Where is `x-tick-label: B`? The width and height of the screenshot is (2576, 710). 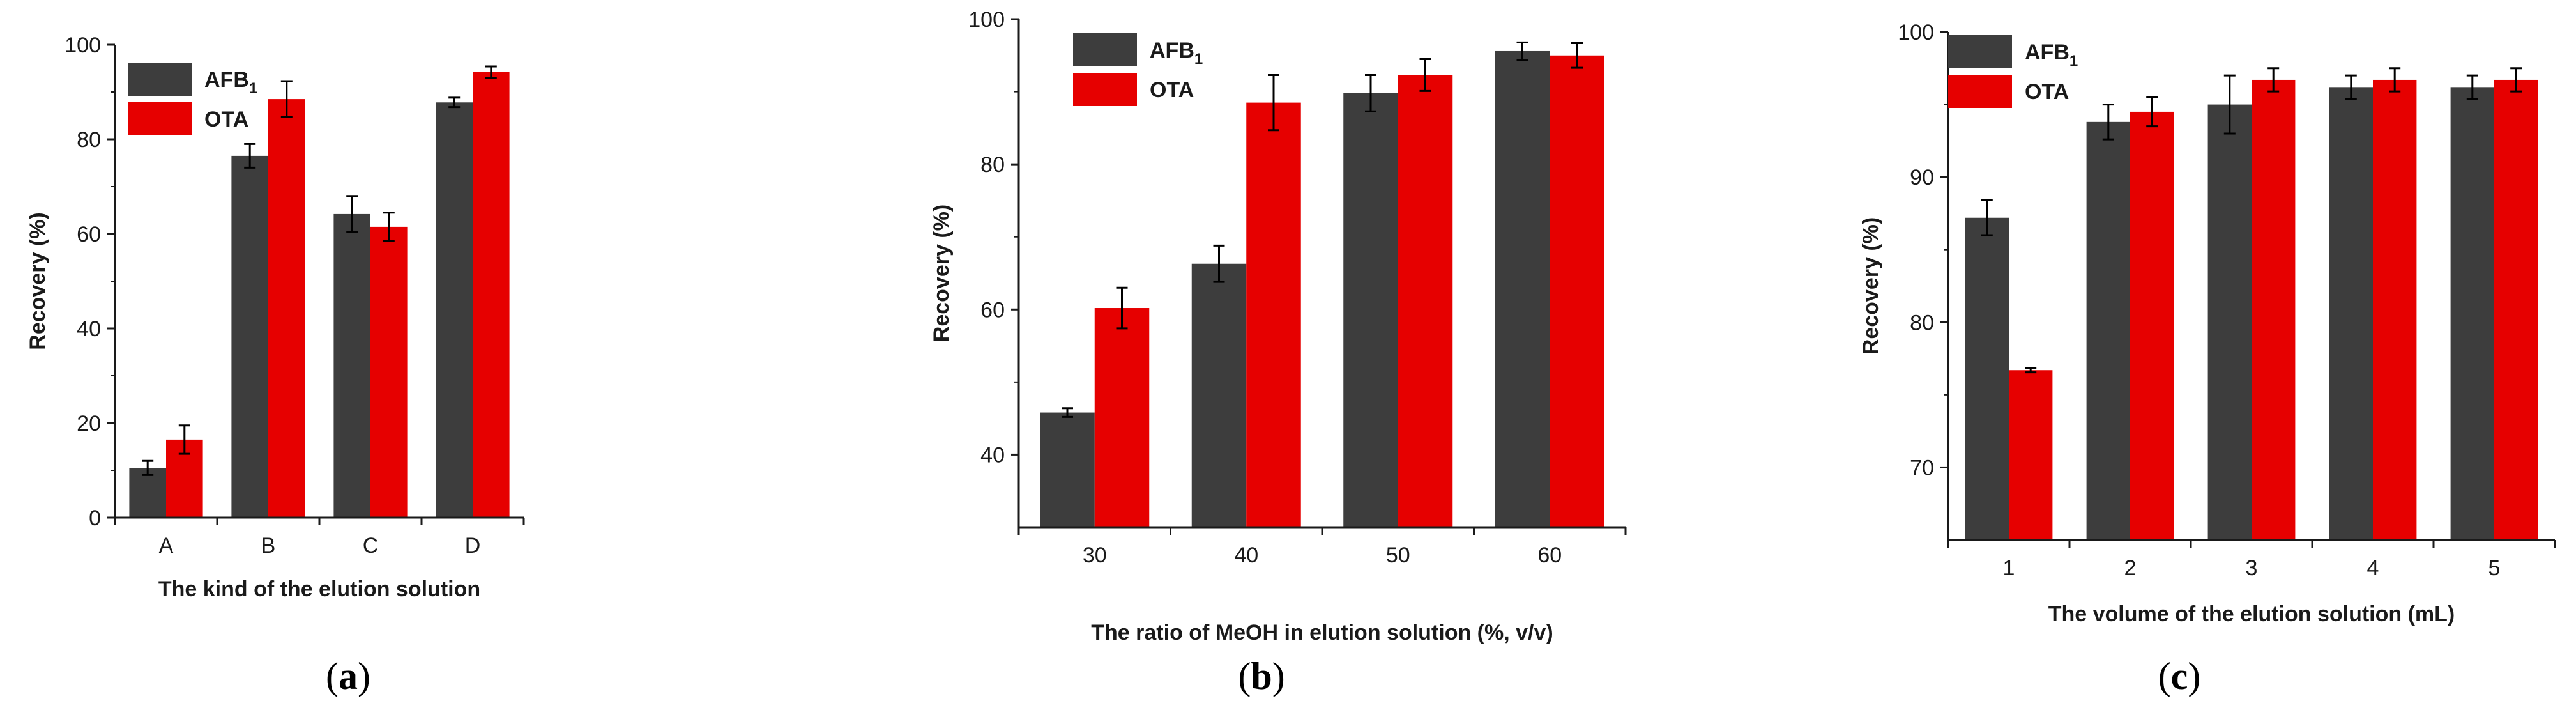 x-tick-label: B is located at coordinates (268, 546).